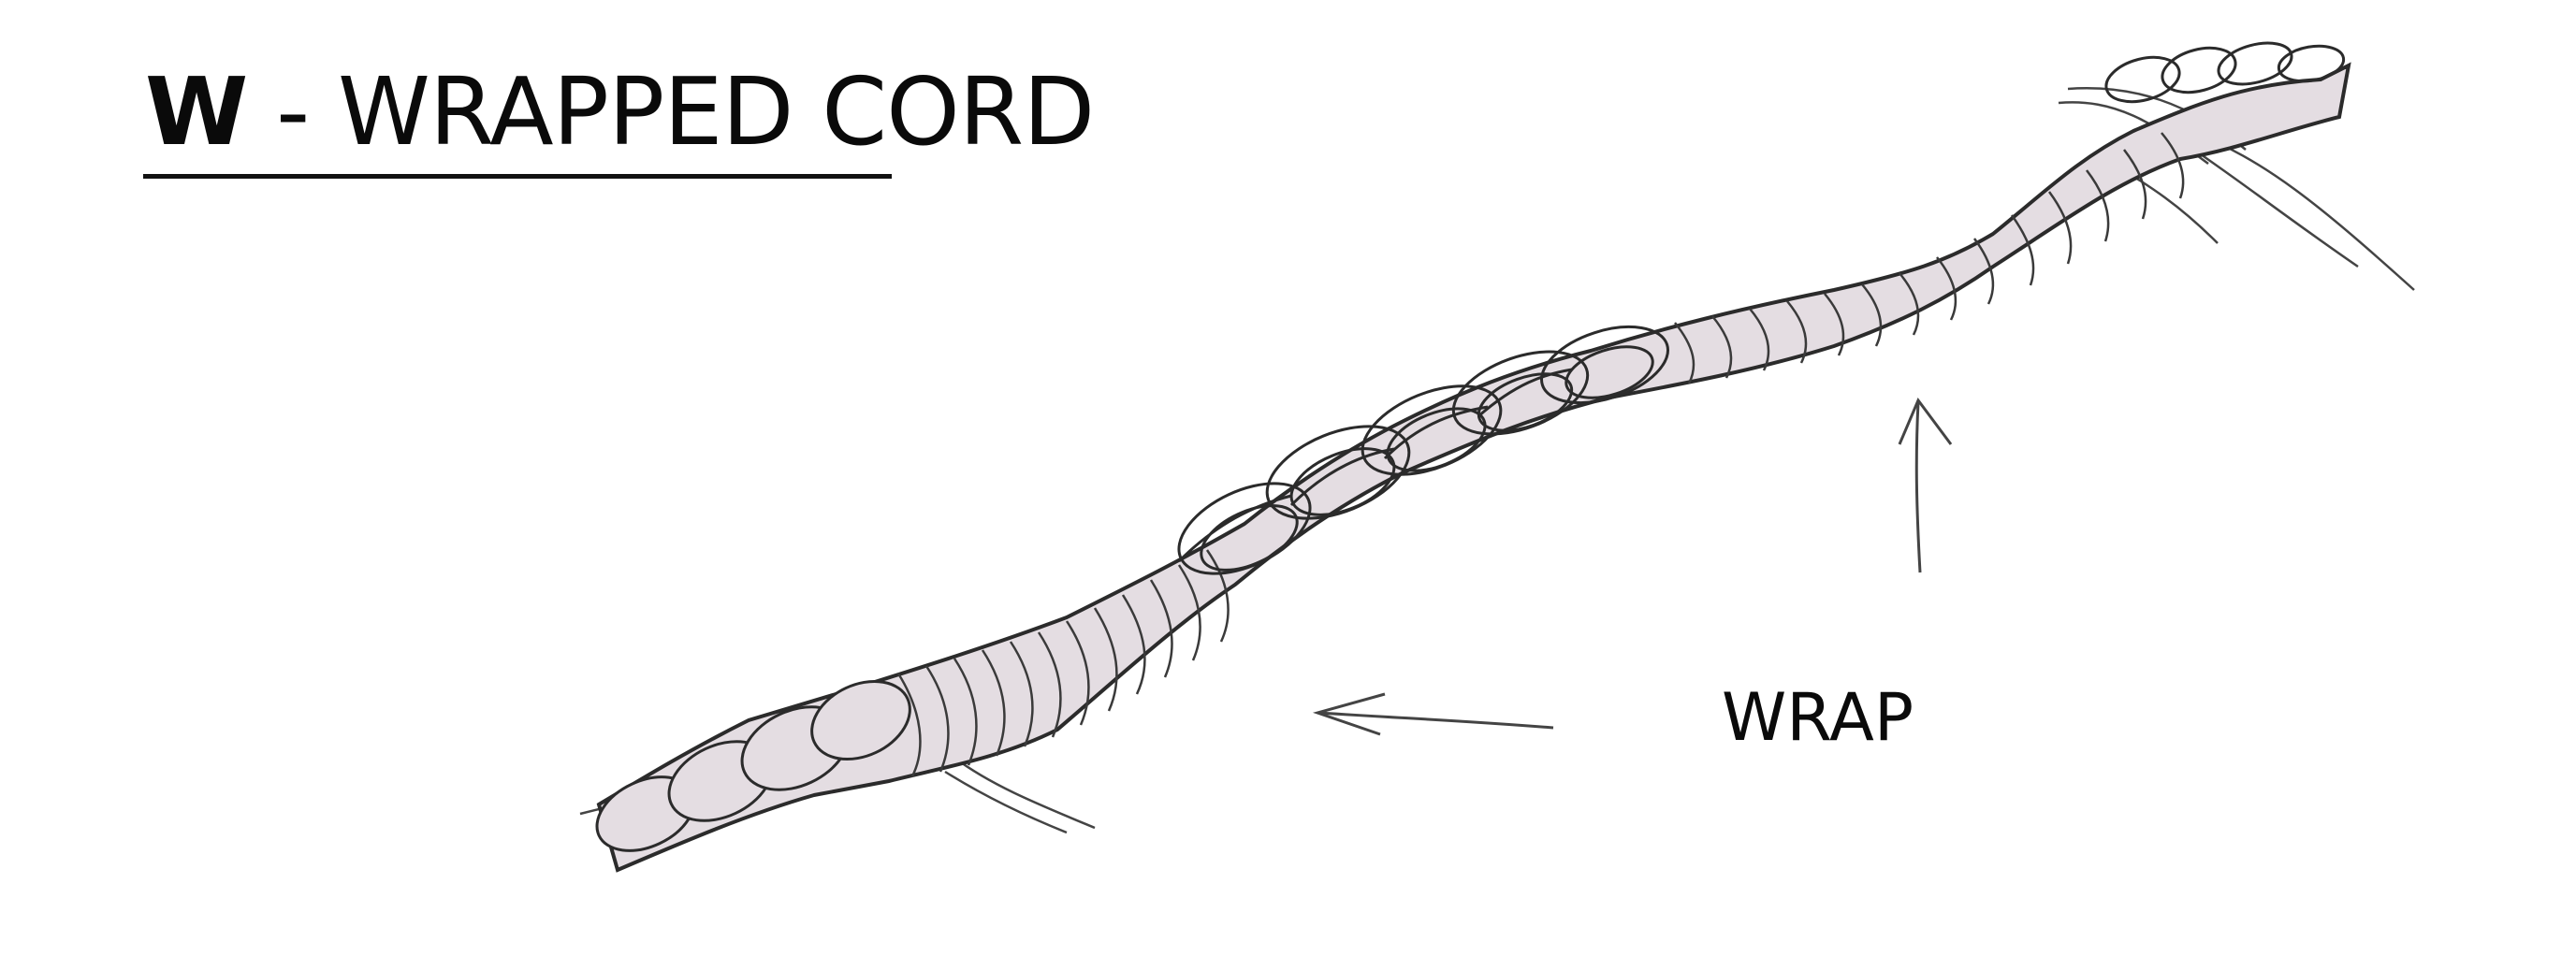 The height and width of the screenshot is (956, 2576). Describe the element at coordinates (1929, 258) in the screenshot. I see `wrap-lines-upper` at that location.